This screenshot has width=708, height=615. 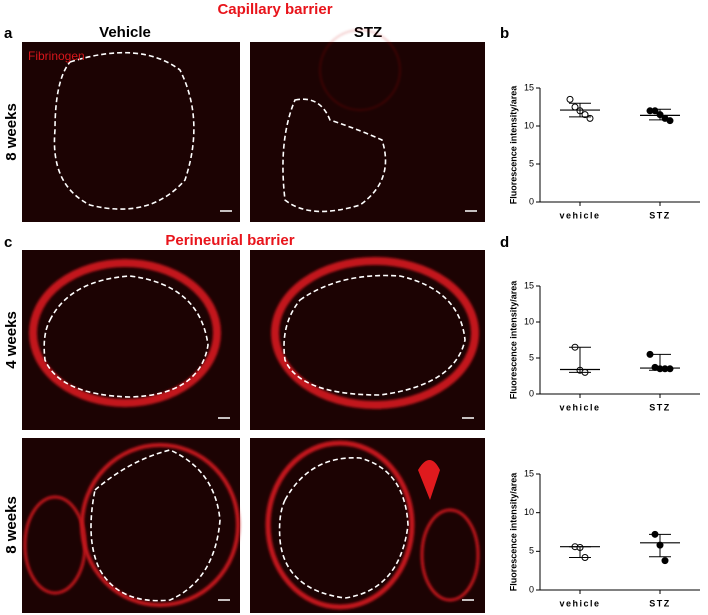 I want to click on stain-label: Fibrinogen, so click(x=56, y=56).